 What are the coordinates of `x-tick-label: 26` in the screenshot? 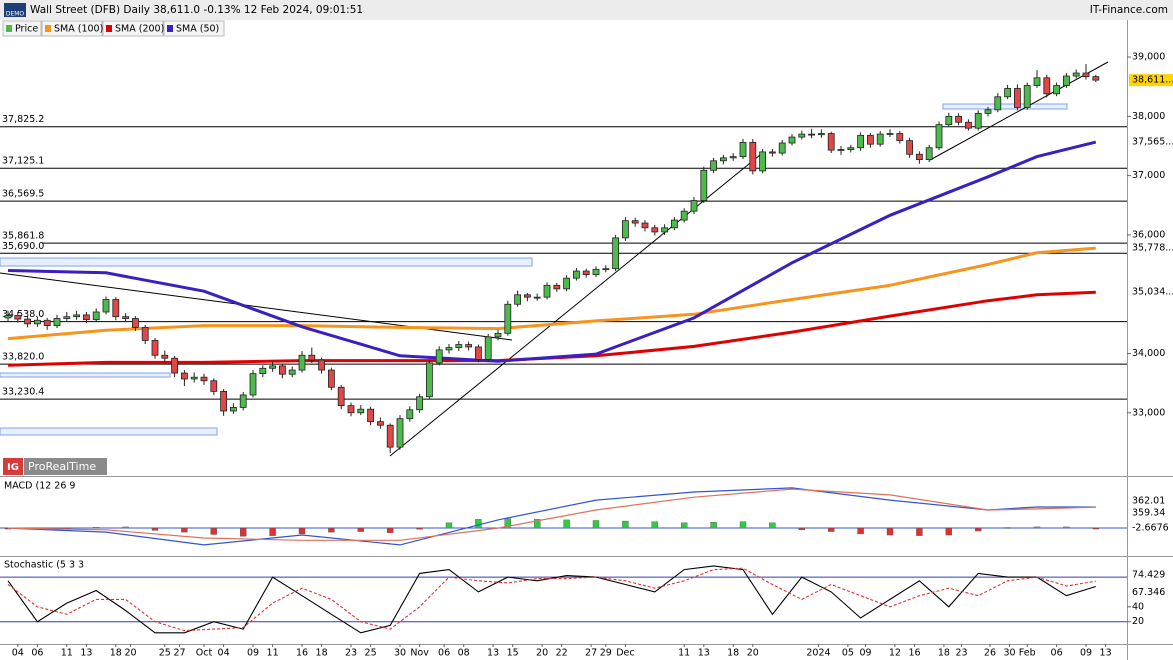 It's located at (990, 653).